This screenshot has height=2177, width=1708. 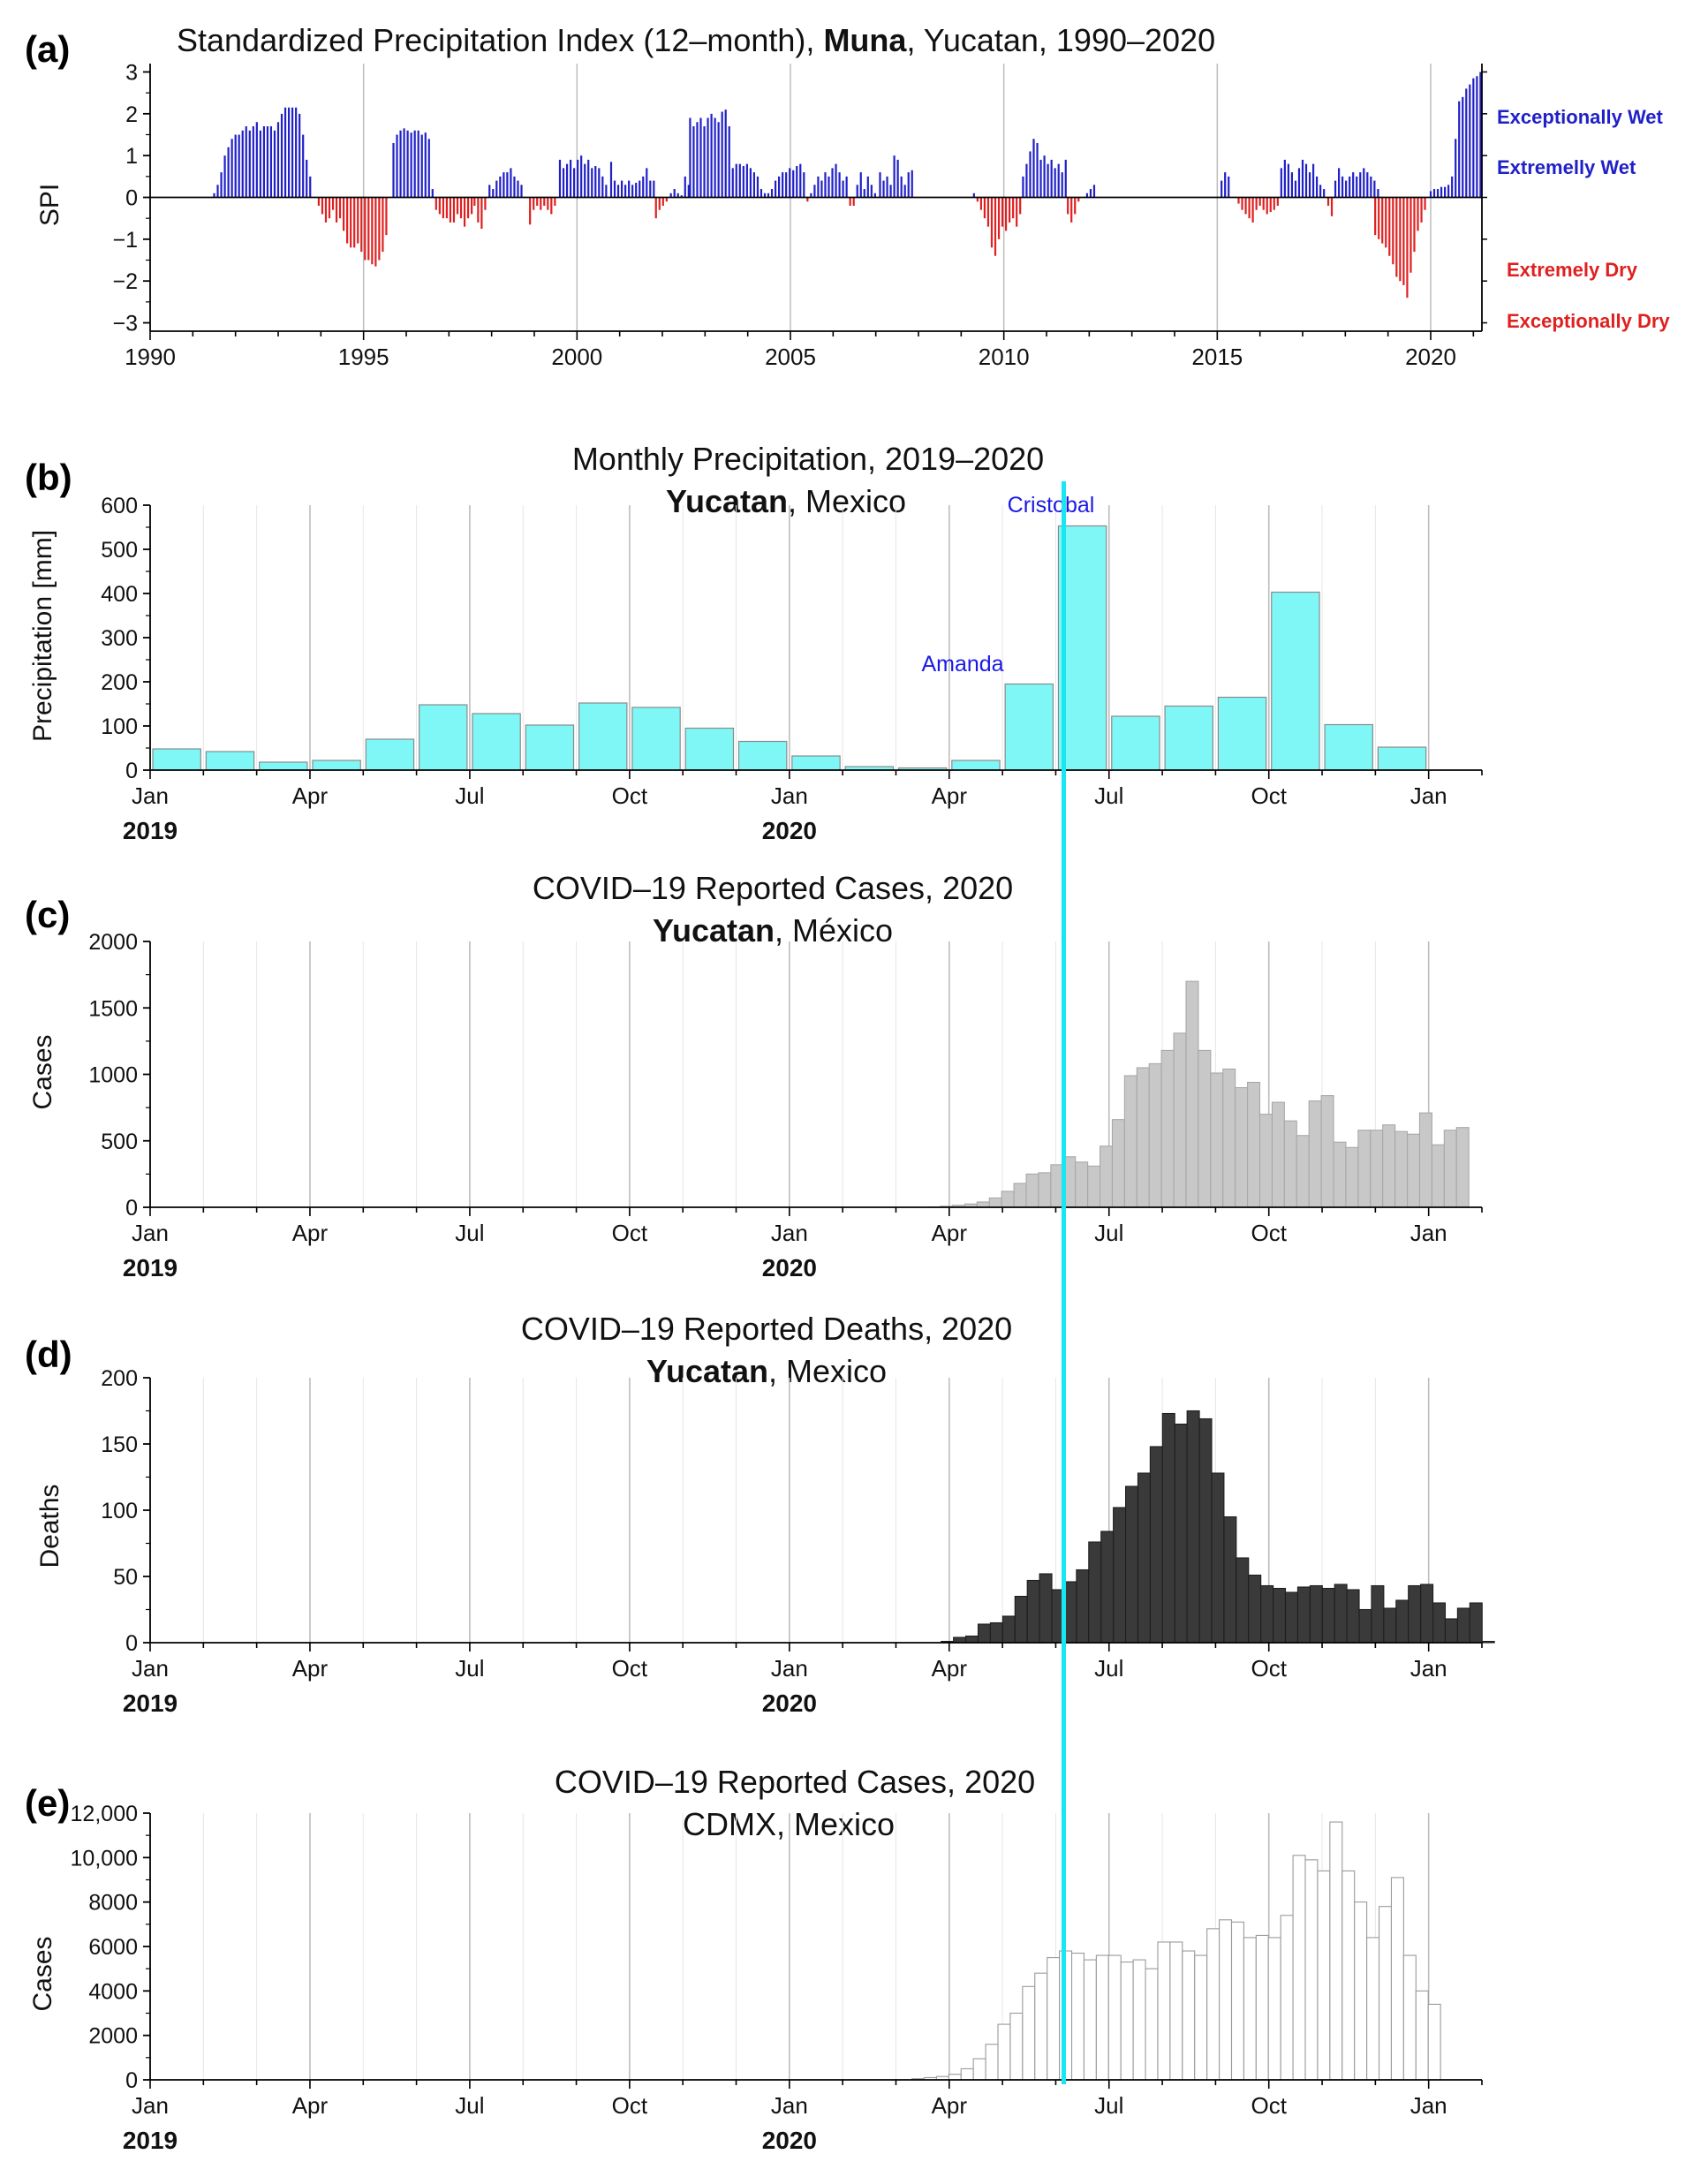 What do you see at coordinates (576, 357) in the screenshot?
I see `x-tick-label-a: 2000` at bounding box center [576, 357].